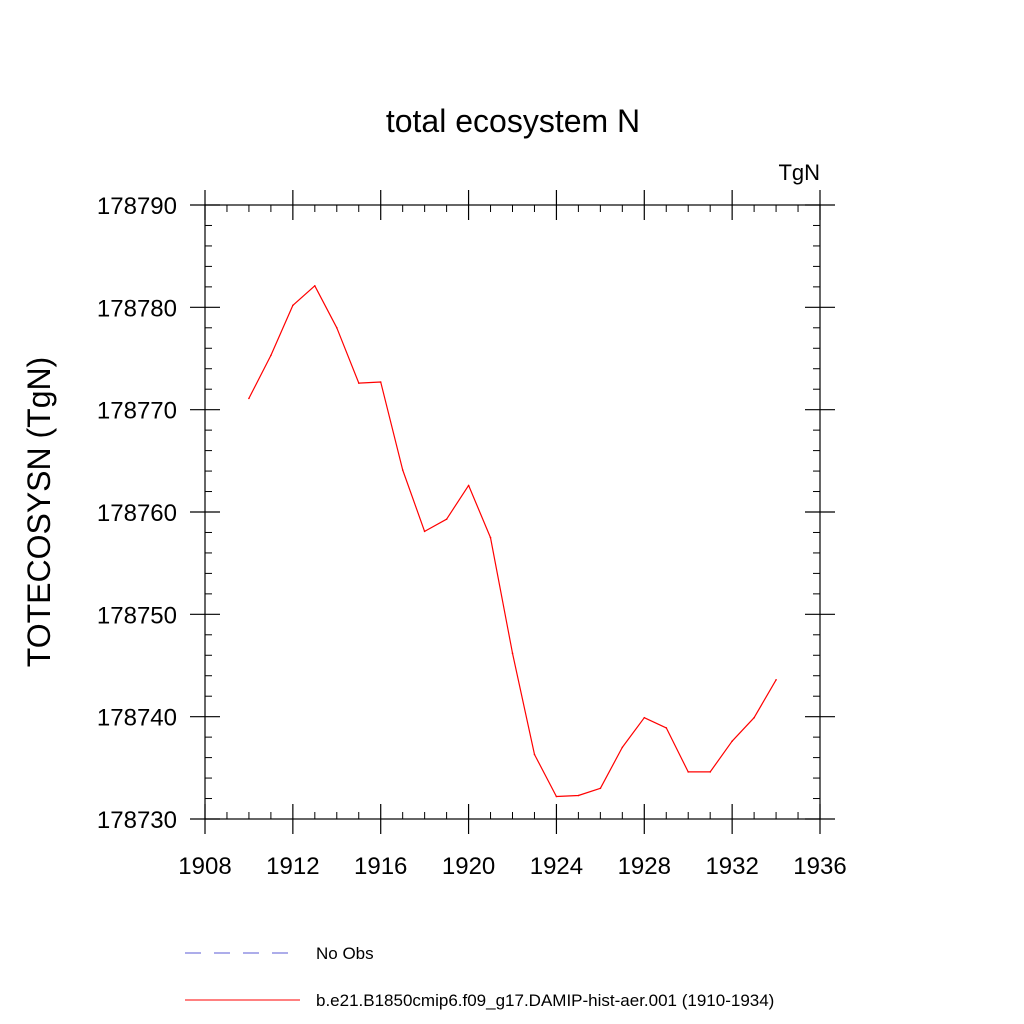  I want to click on y-tick-label: 178770, so click(137, 411).